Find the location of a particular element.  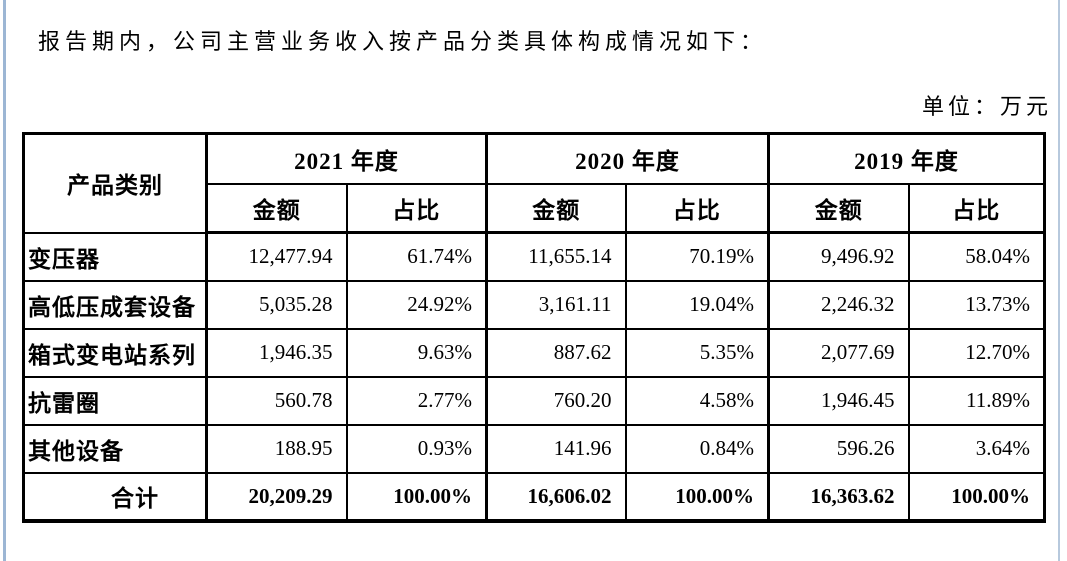

amount-cell-2019: 1,946.45 is located at coordinates (838, 400).